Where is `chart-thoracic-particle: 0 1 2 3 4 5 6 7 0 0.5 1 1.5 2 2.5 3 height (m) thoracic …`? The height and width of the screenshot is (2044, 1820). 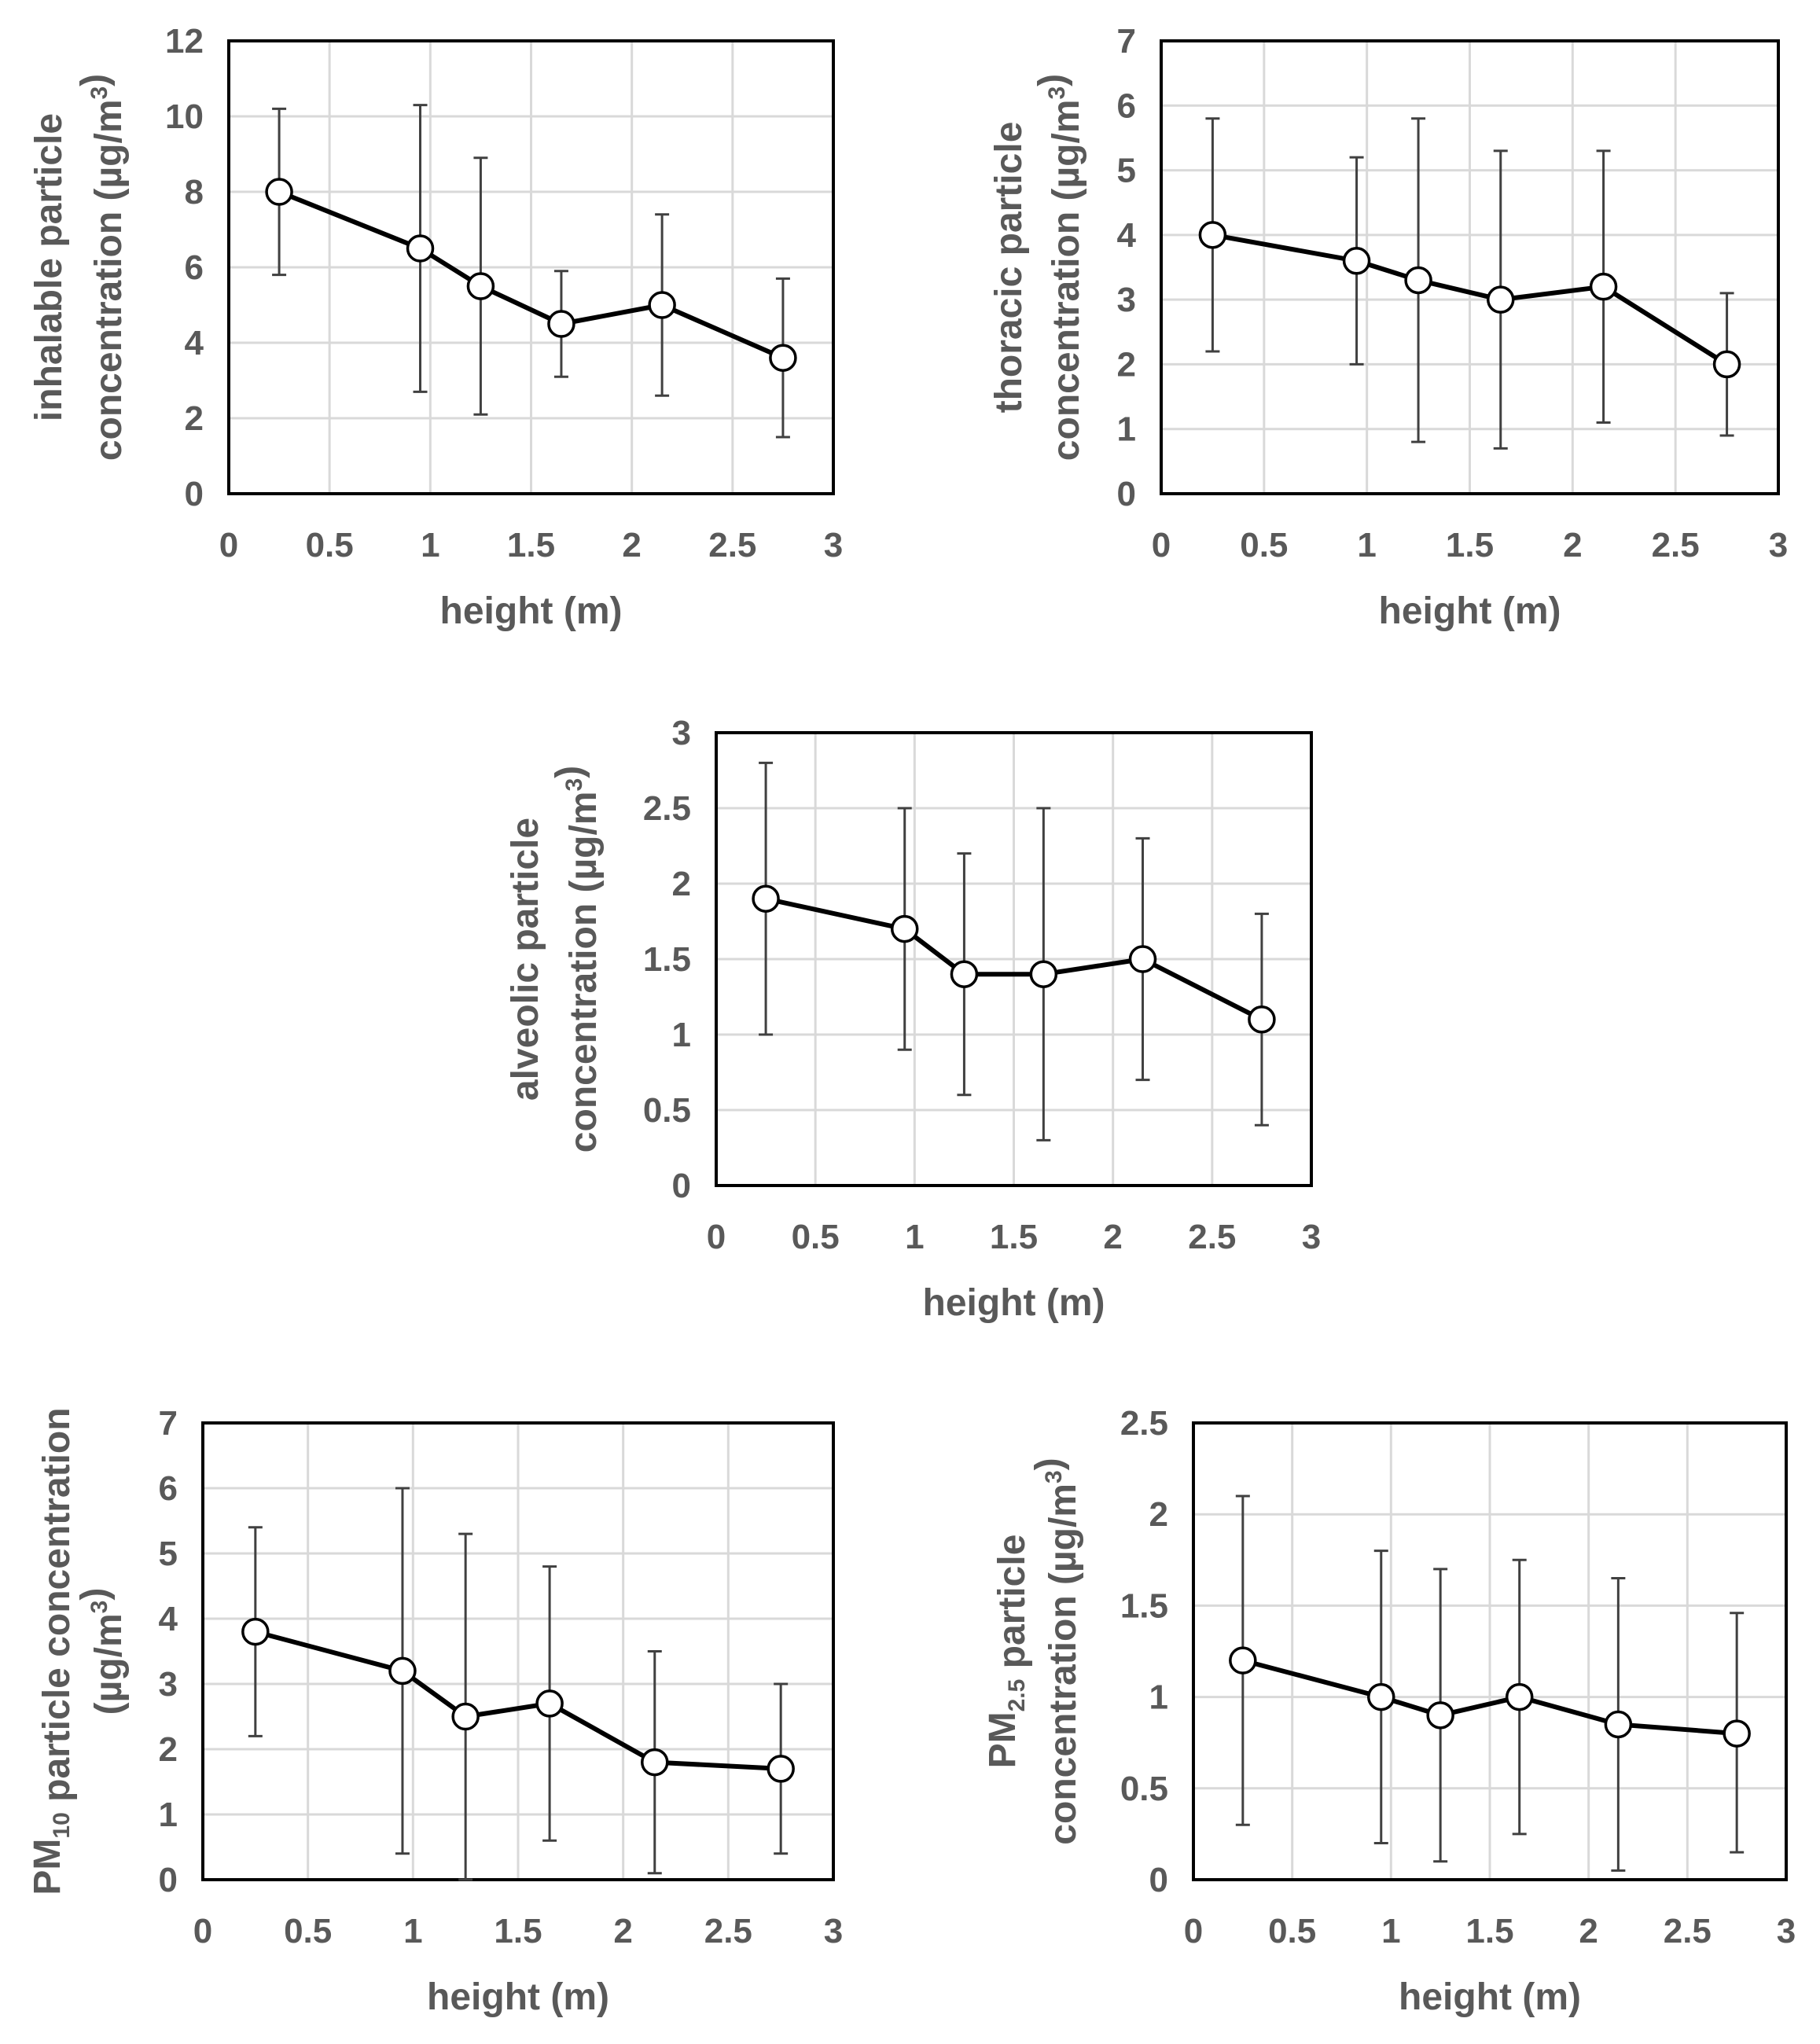
chart-thoracic-particle: 0 1 2 3 4 5 6 7 0 0.5 1 1.5 2 2.5 3 height (m) thoracic … is located at coordinates (1388, 327).